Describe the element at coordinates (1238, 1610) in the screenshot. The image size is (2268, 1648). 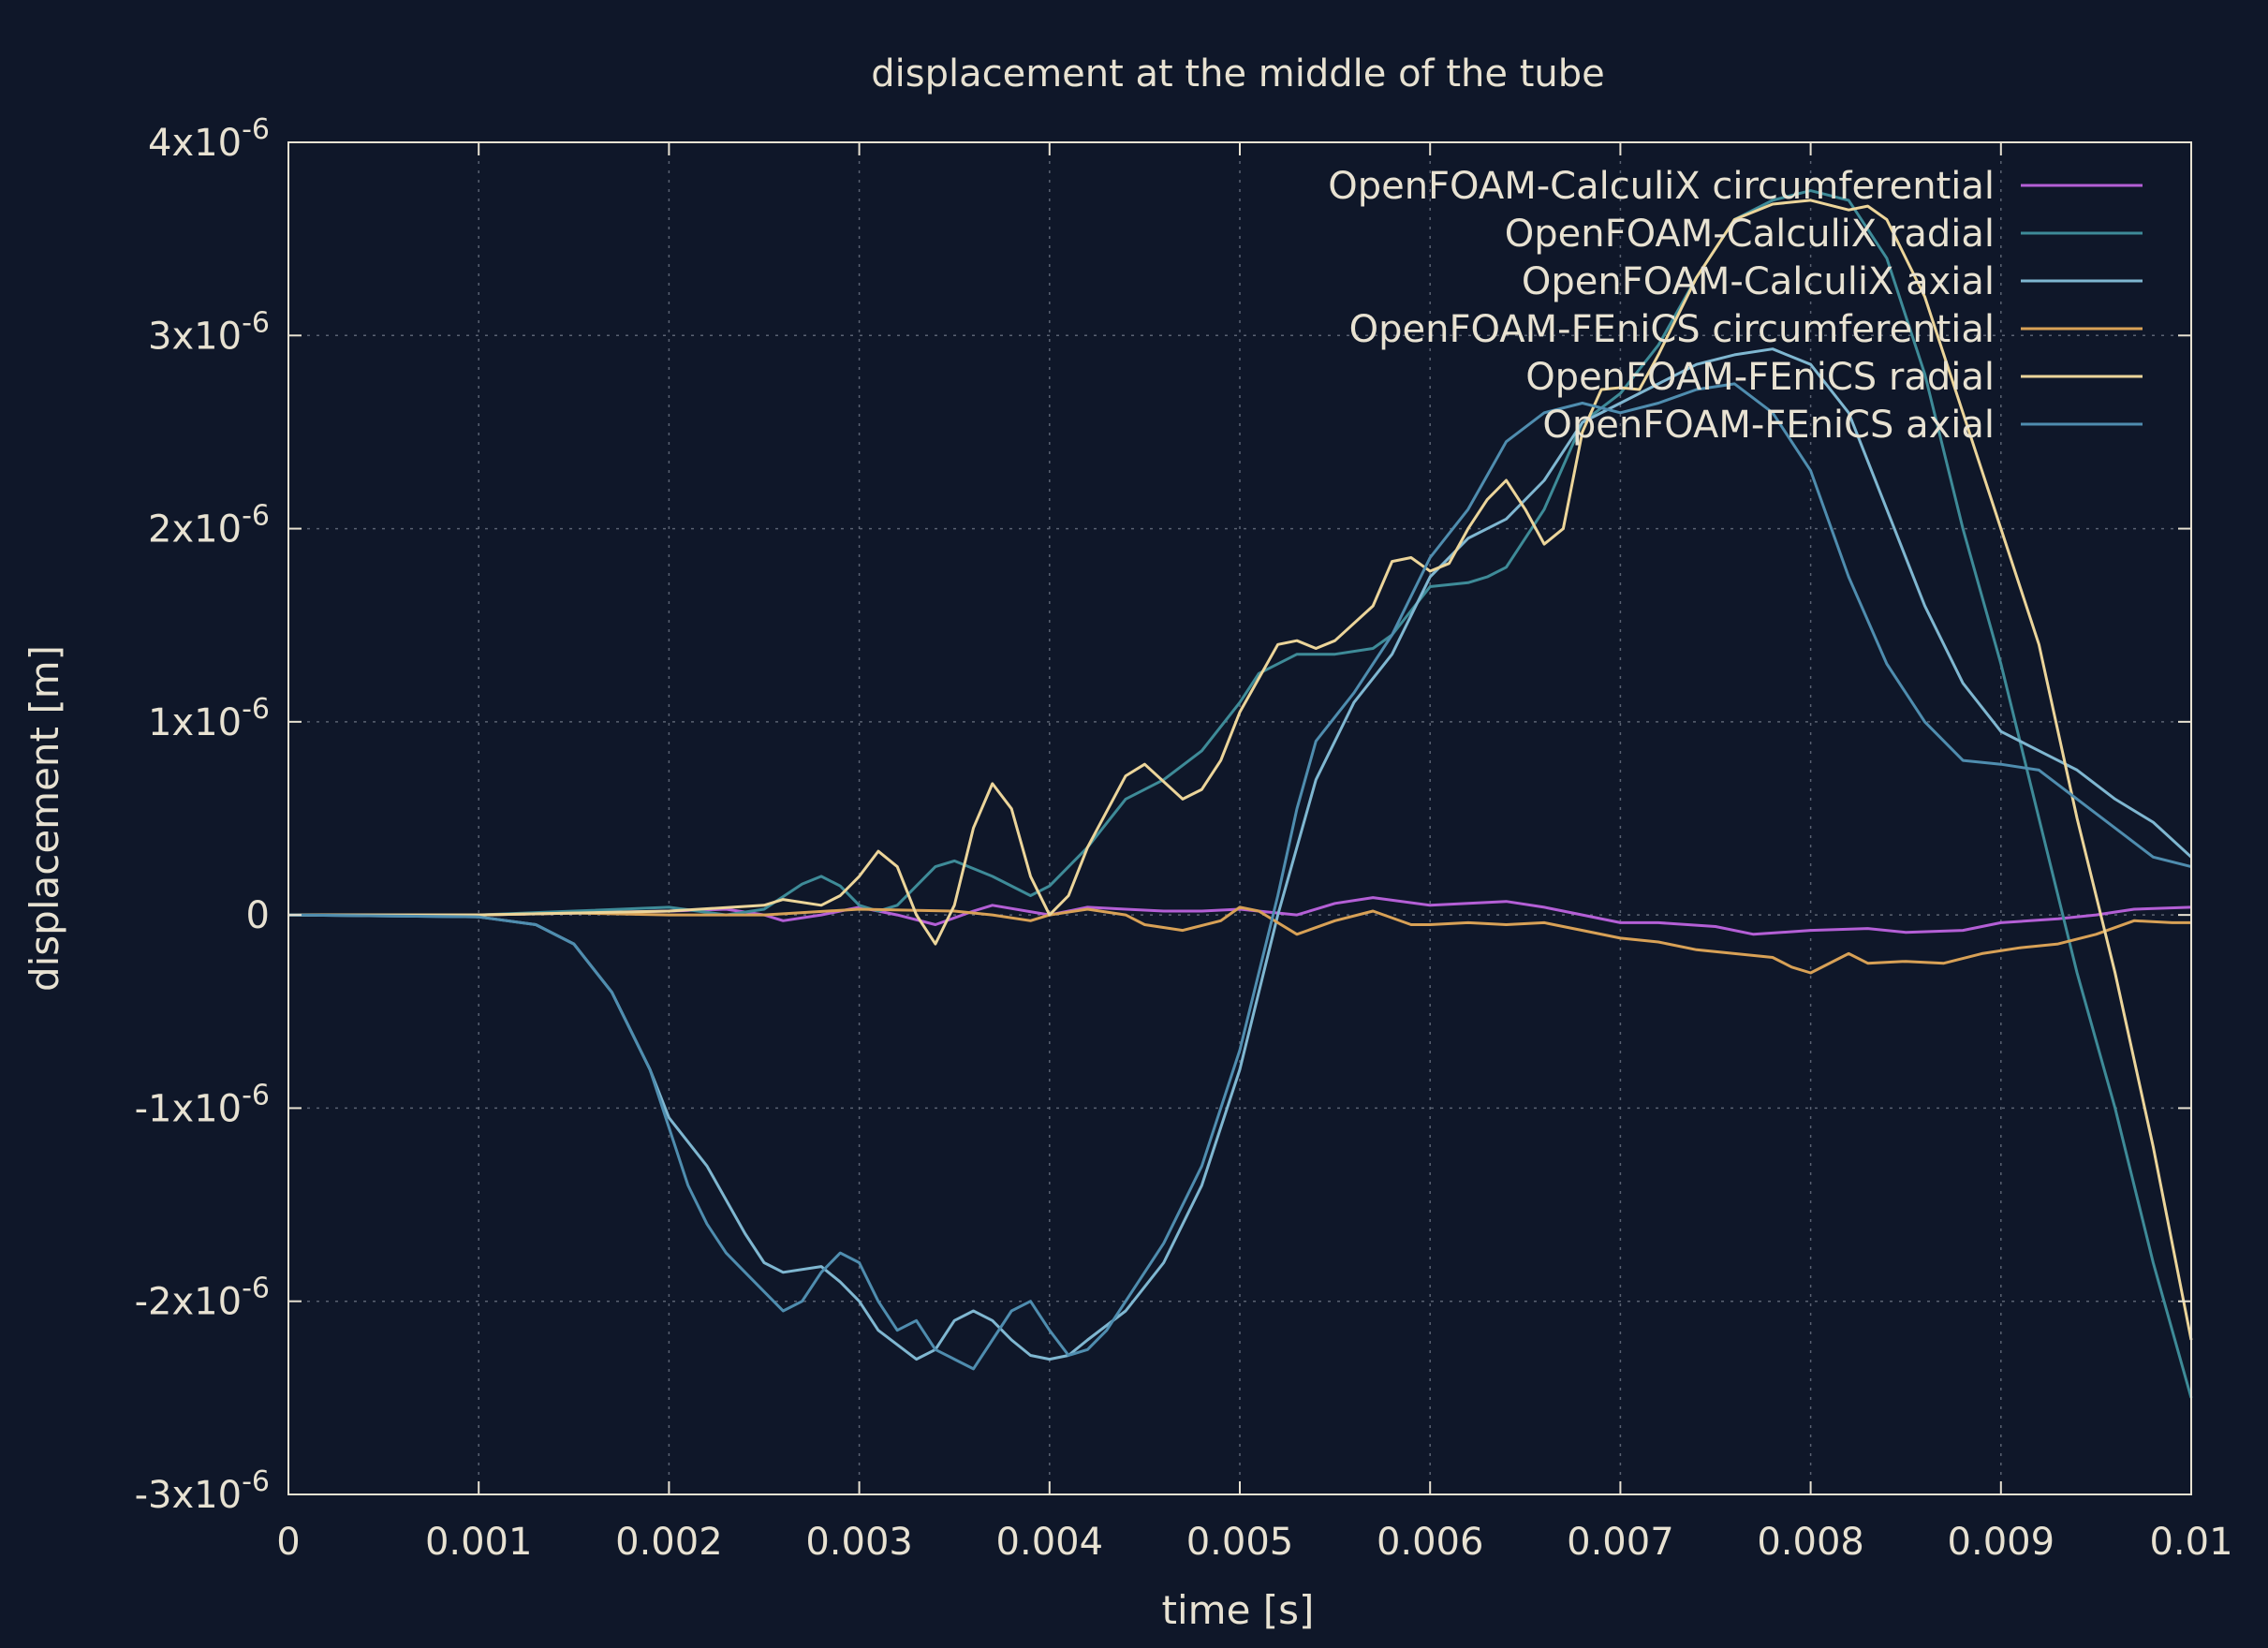
I see `x-axis-label: time [s]` at that location.